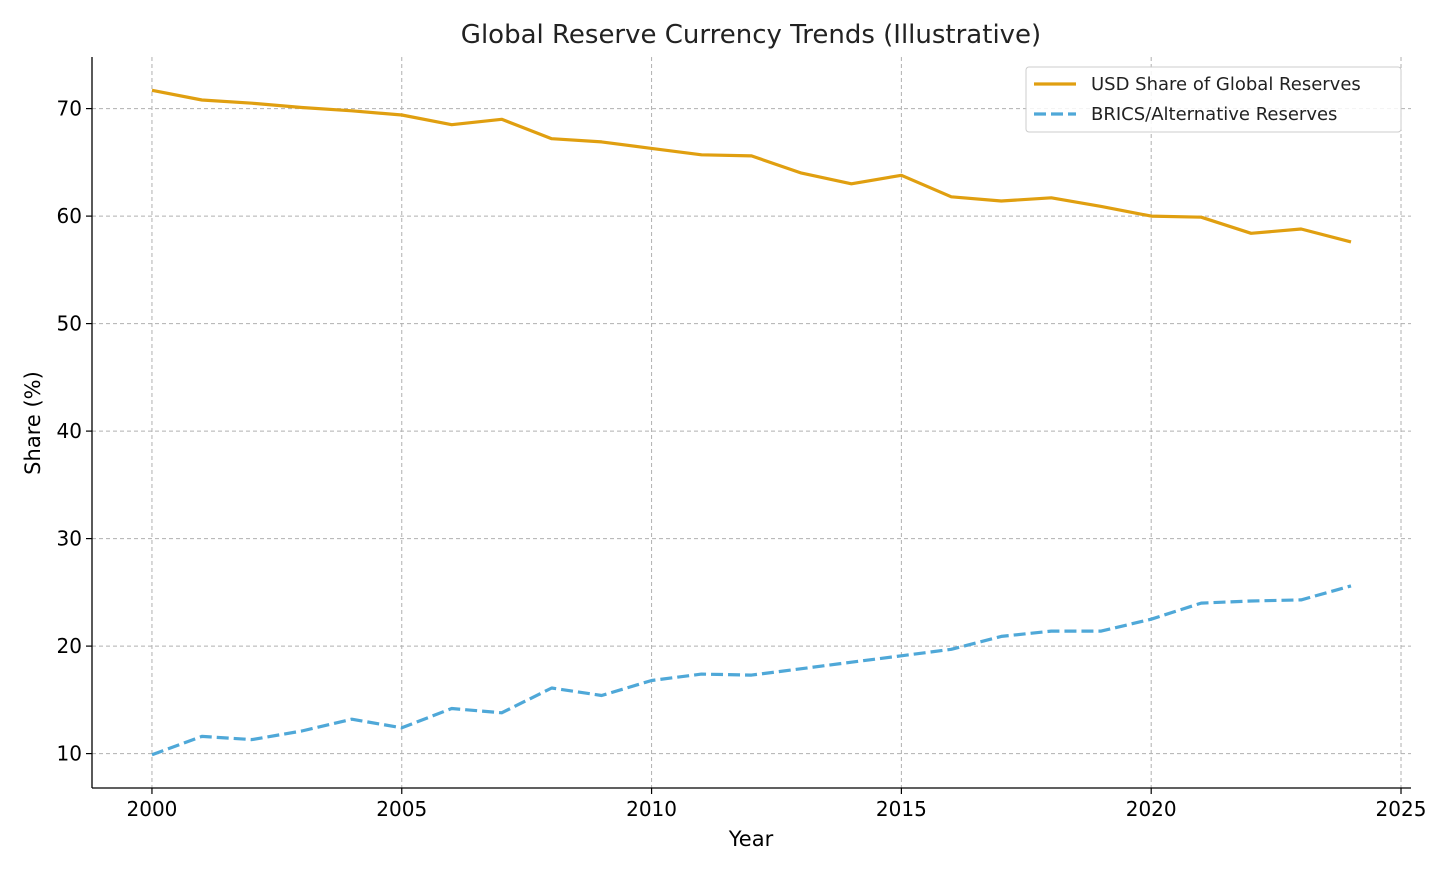  What do you see at coordinates (69, 324) in the screenshot?
I see `y-tick-label-50: 50` at bounding box center [69, 324].